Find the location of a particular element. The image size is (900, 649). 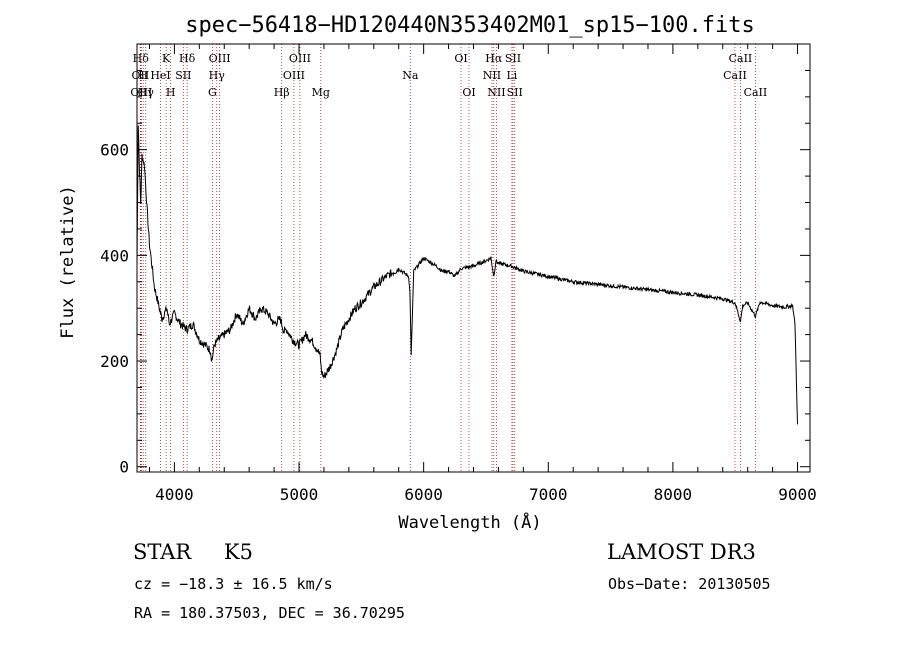

line-label-11: Hγ is located at coordinates (217, 75).